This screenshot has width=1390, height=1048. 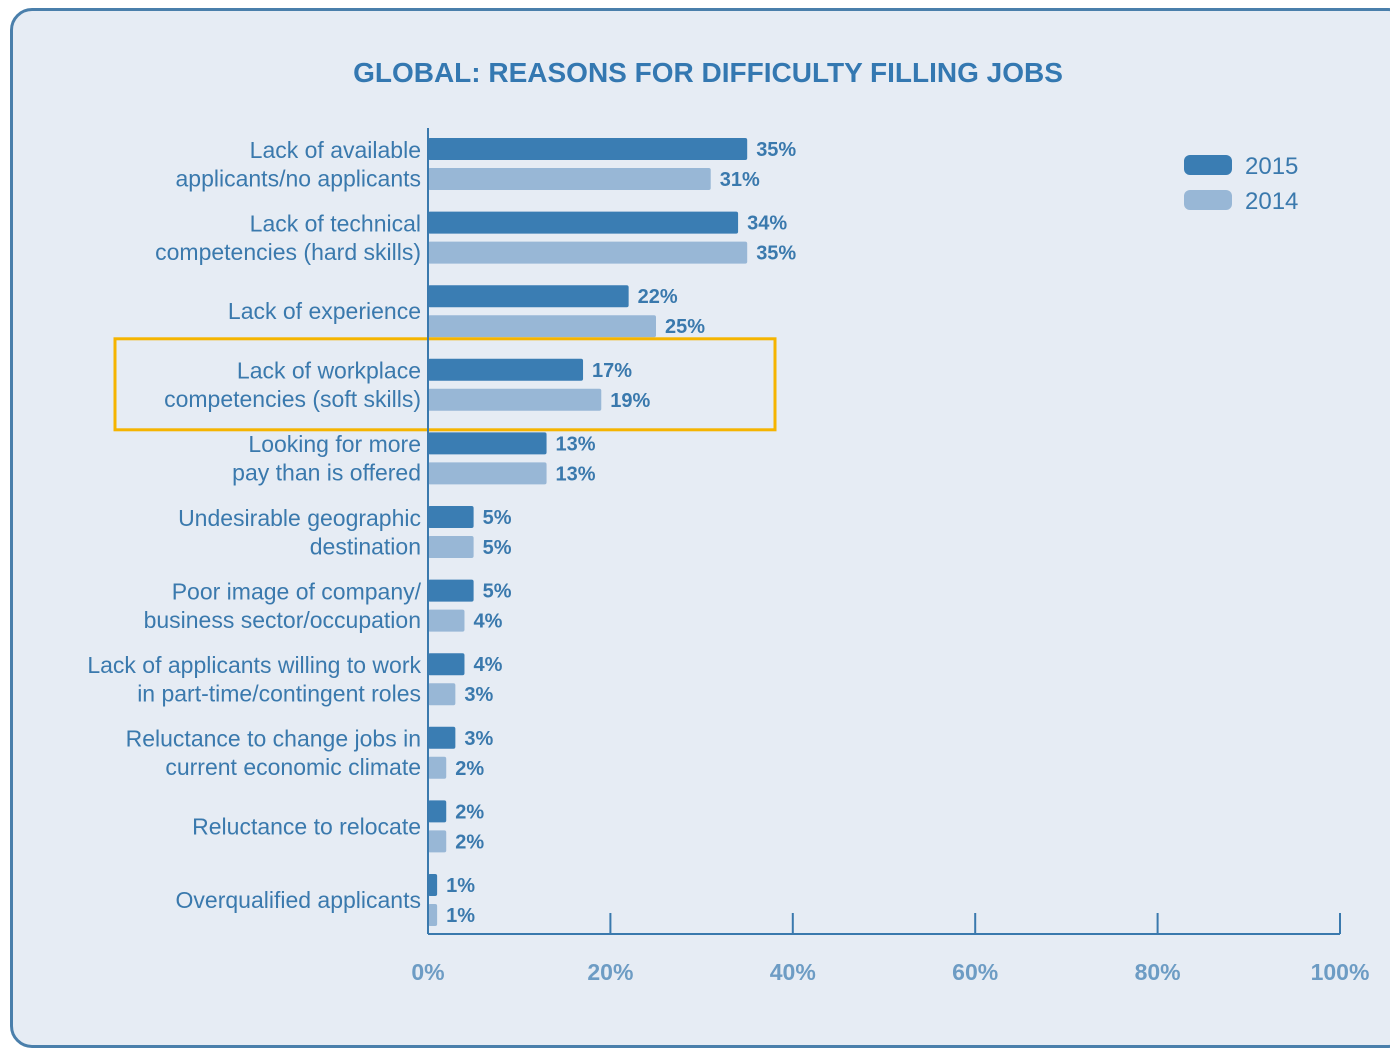 I want to click on category-label: business sector/occupation, so click(x=282, y=620).